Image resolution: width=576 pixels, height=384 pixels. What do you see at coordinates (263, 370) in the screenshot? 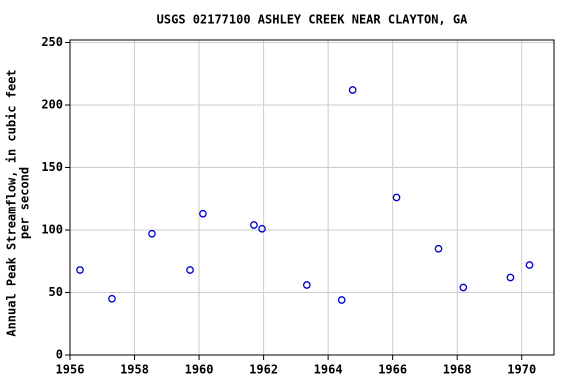
I see `x-tick-label: 1962` at bounding box center [263, 370].